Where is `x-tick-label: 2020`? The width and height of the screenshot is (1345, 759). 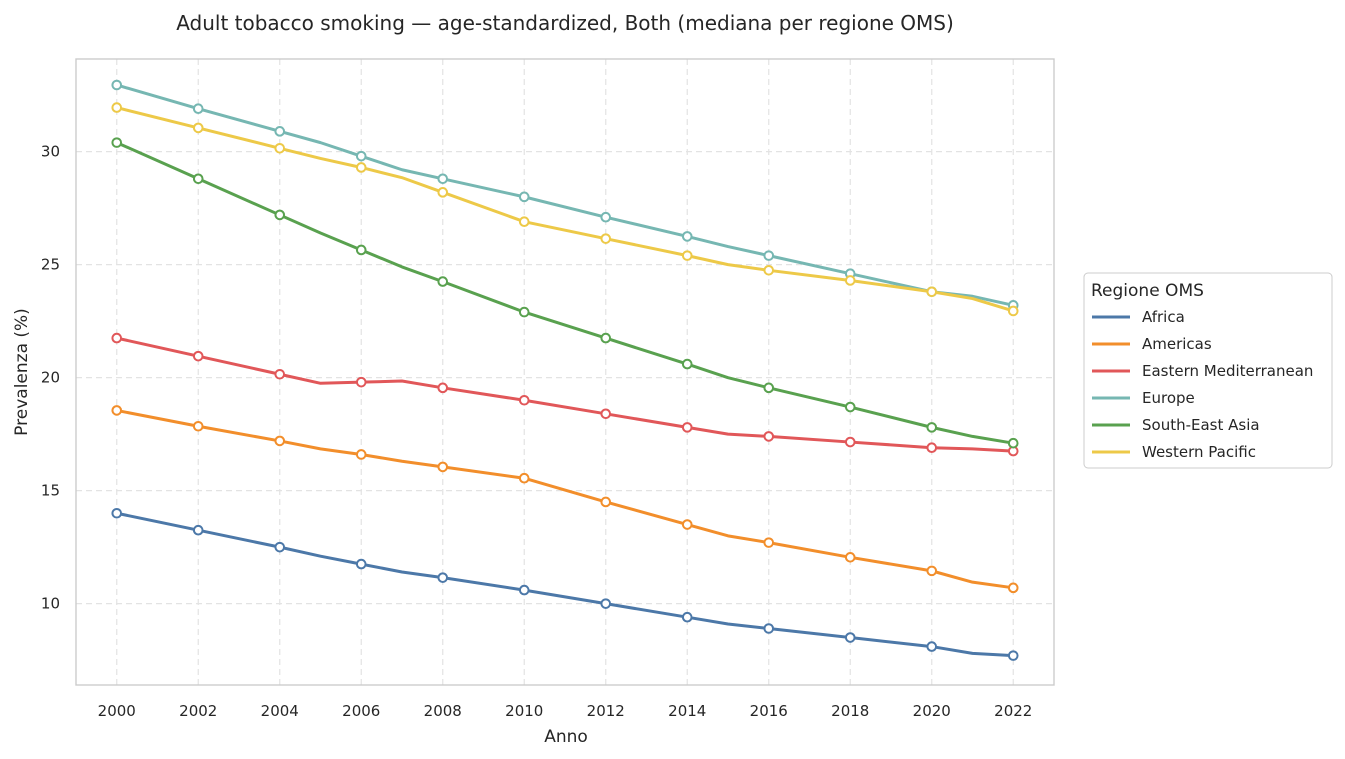 x-tick-label: 2020 is located at coordinates (932, 711).